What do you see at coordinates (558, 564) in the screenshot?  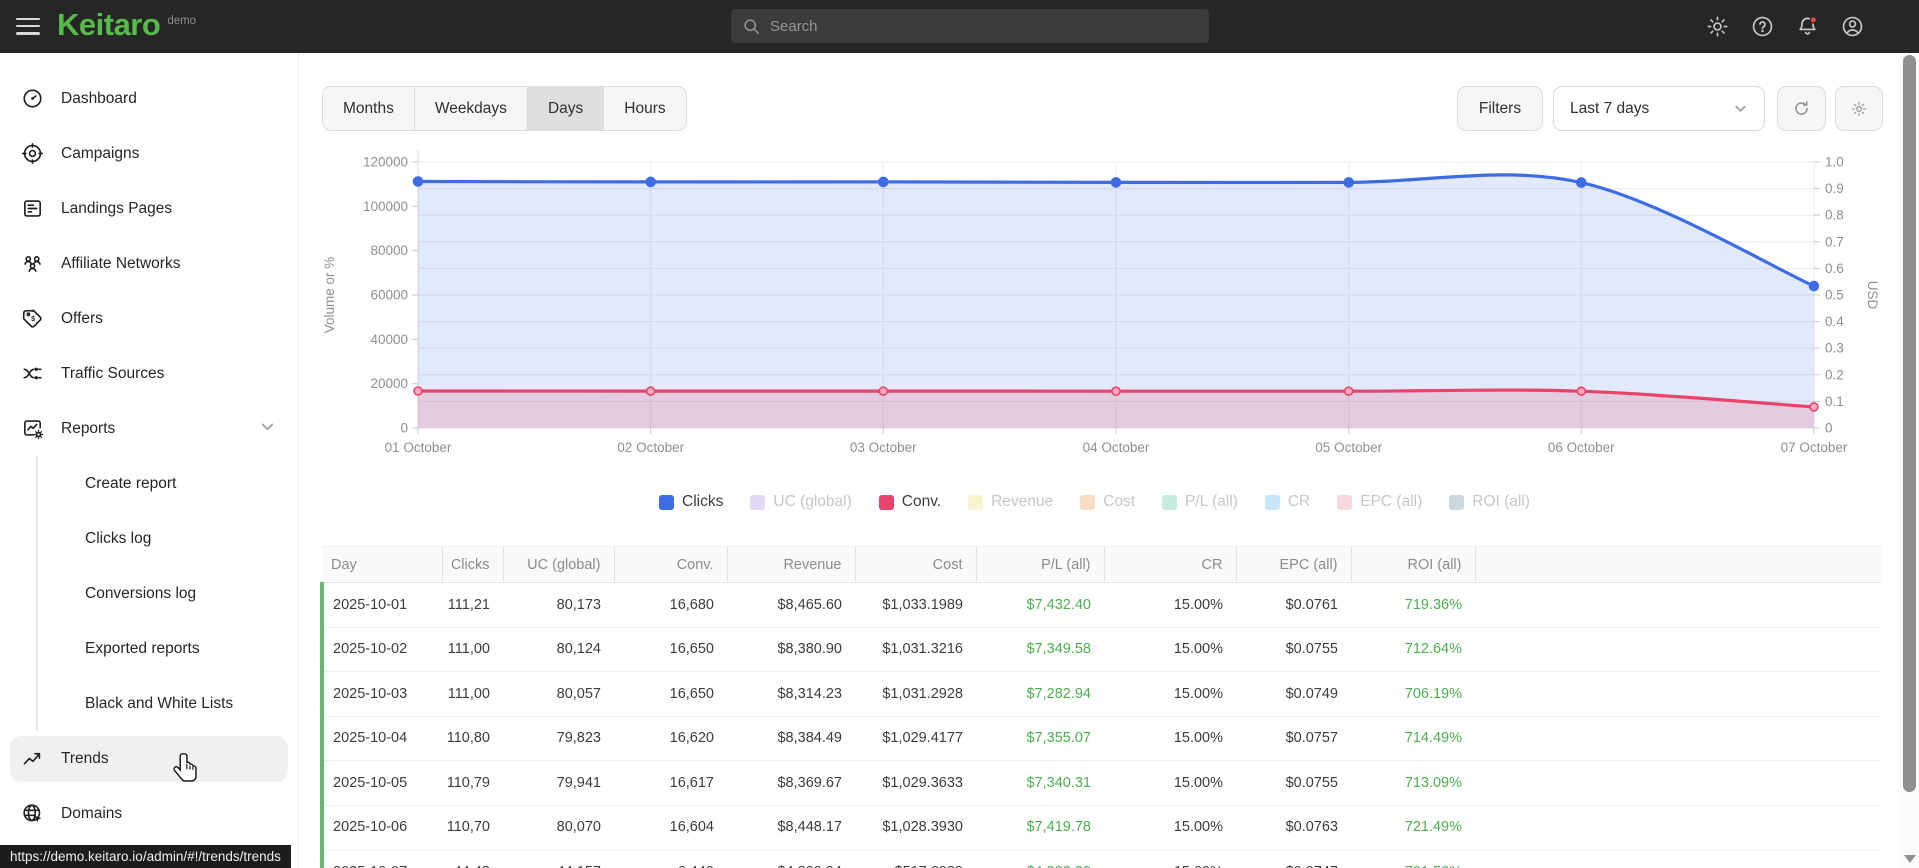 I see `column-header-uc-global: UC (global)` at bounding box center [558, 564].